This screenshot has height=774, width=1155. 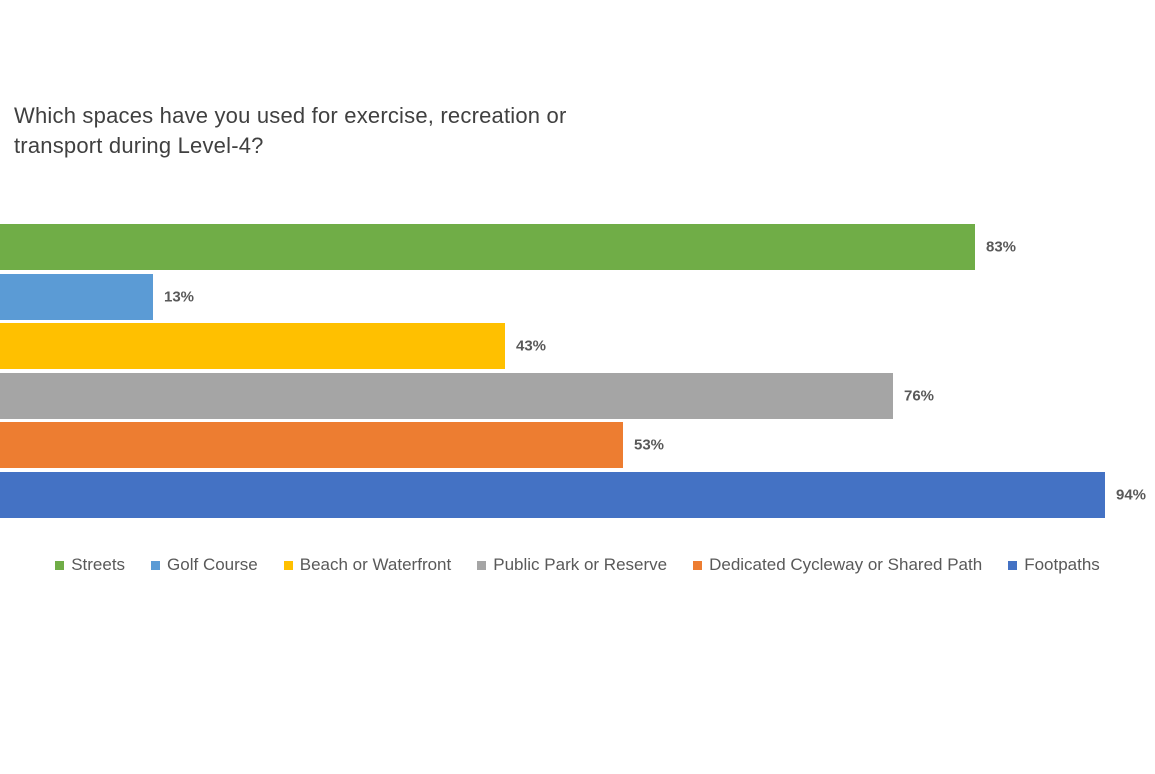 I want to click on legend-label-footpaths: Footpaths, so click(x=1062, y=564).